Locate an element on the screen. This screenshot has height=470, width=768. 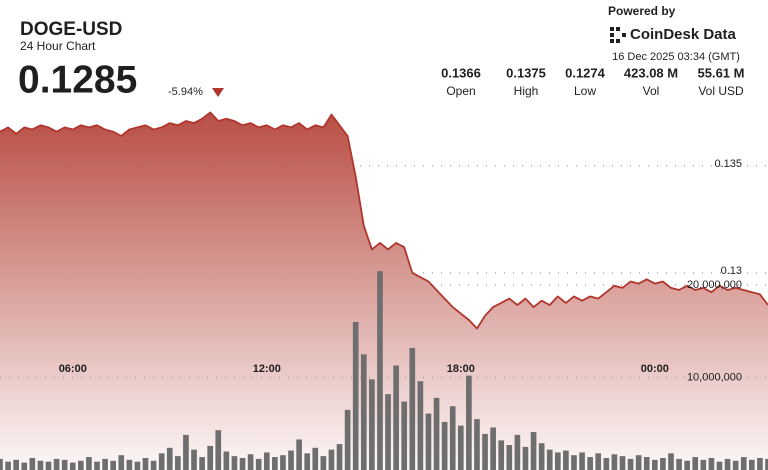
stat-value: 55.61 M is located at coordinates (721, 72).